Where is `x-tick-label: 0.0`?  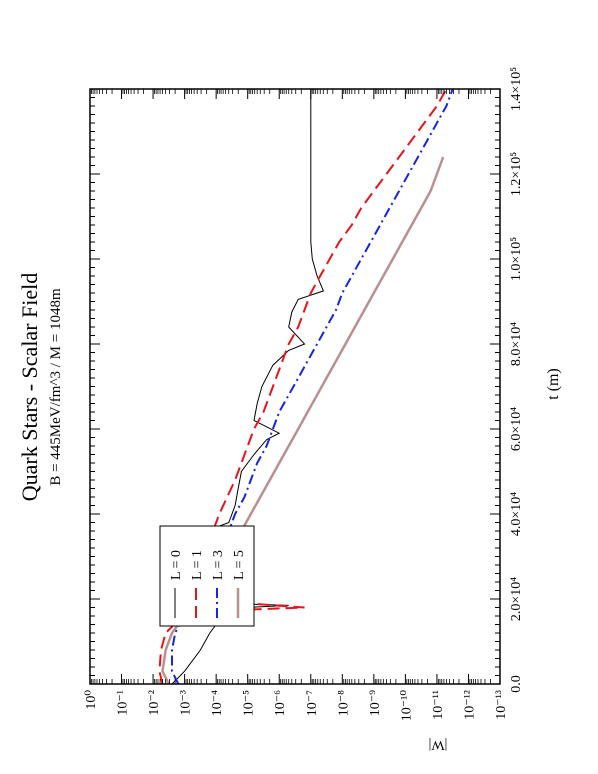 x-tick-label: 0.0 is located at coordinates (516, 684).